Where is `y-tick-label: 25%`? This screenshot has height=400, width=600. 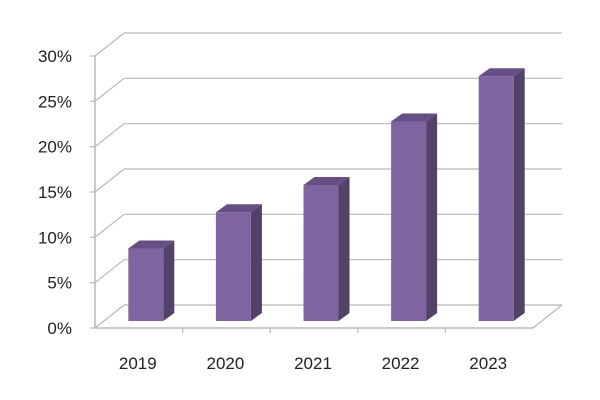
y-tick-label: 25% is located at coordinates (55, 101).